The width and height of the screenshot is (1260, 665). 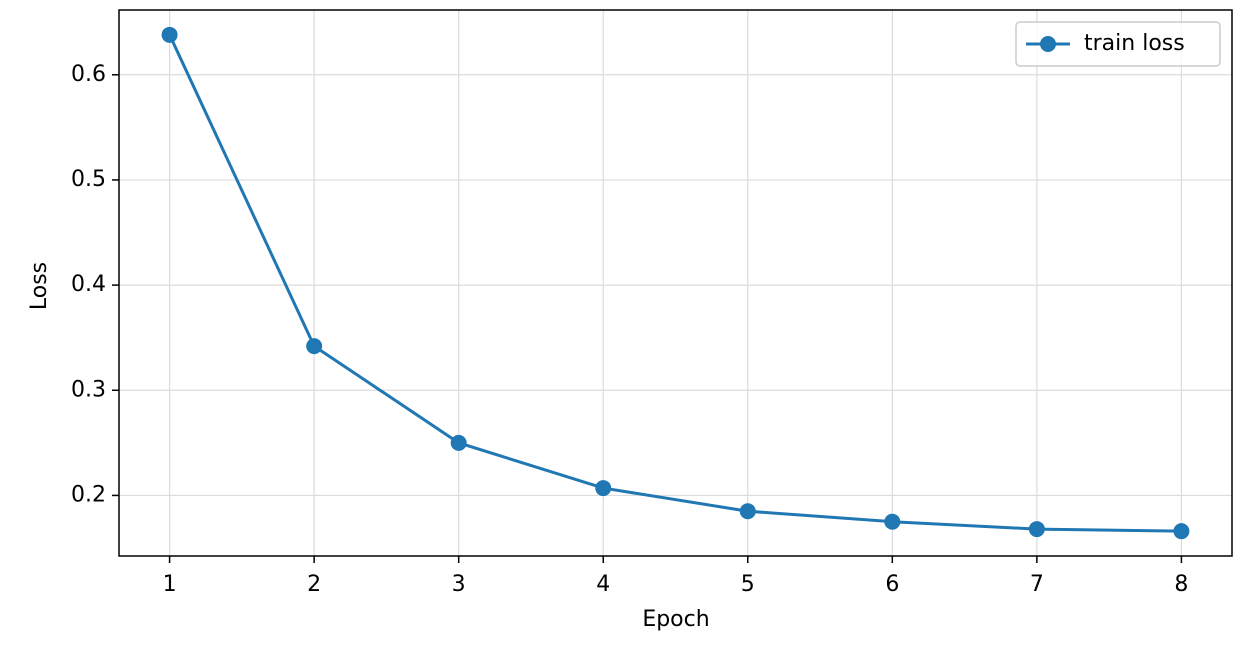 I want to click on x-tick-label: 6, so click(x=892, y=584).